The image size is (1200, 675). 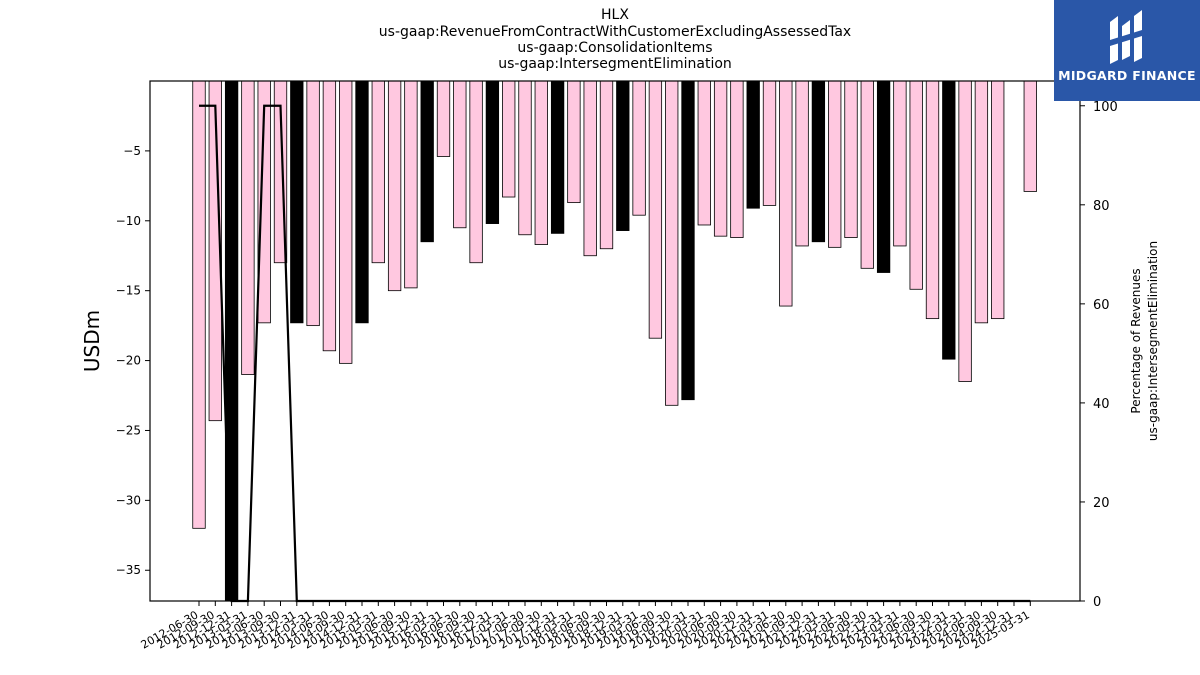 I want to click on y-tick-label: −25, so click(x=128, y=430).